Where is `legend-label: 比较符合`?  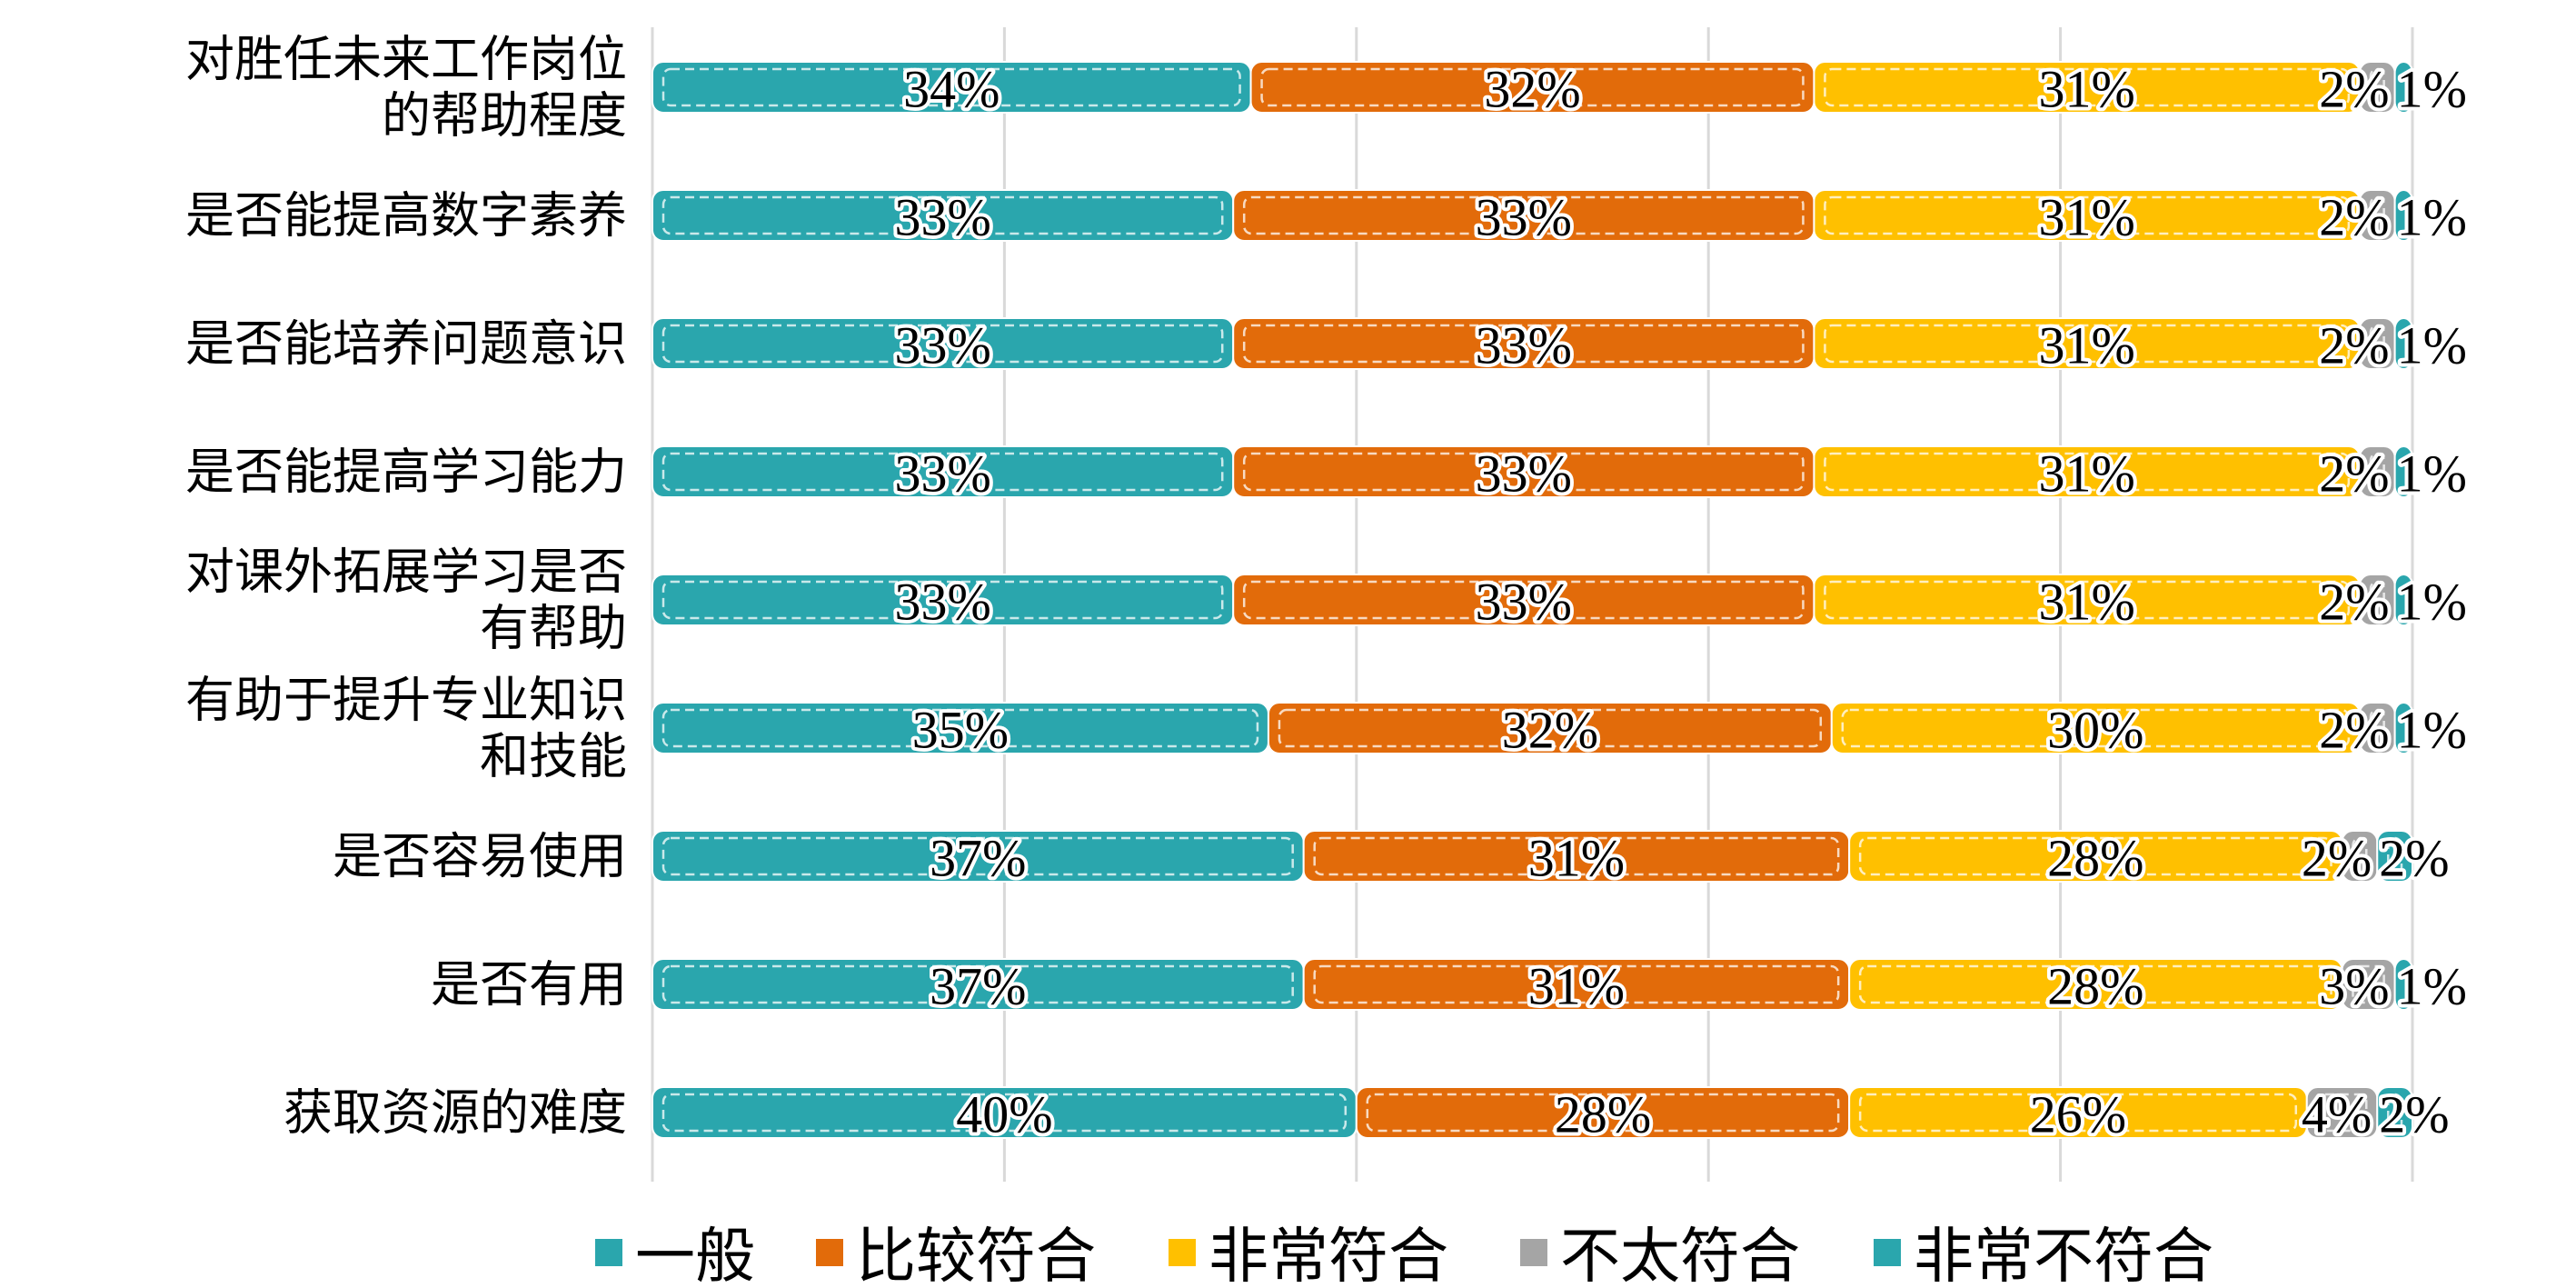
legend-label: 比较符合 is located at coordinates (976, 1255).